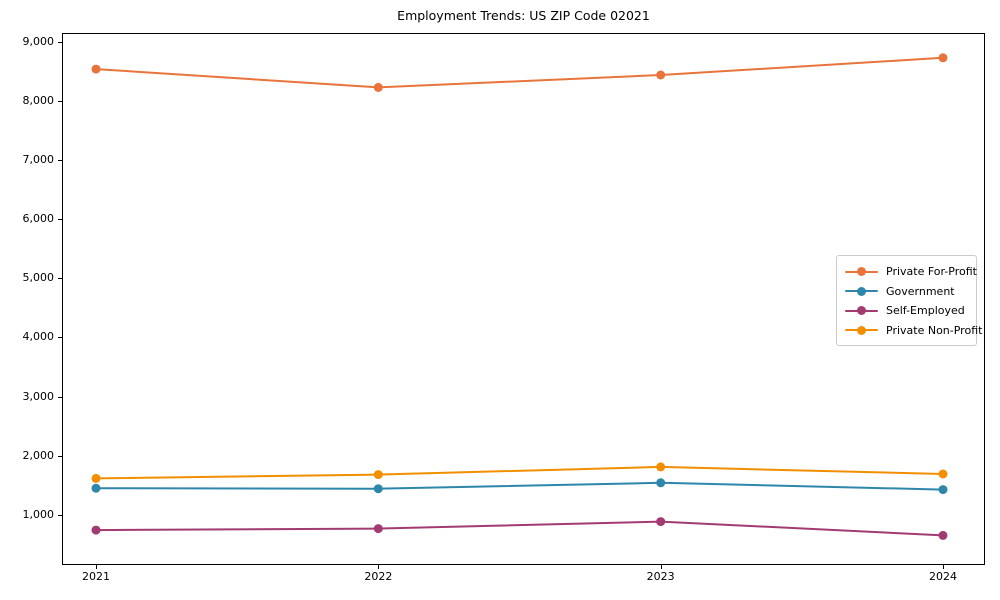  Describe the element at coordinates (920, 291) in the screenshot. I see `legend-label: Government` at that location.